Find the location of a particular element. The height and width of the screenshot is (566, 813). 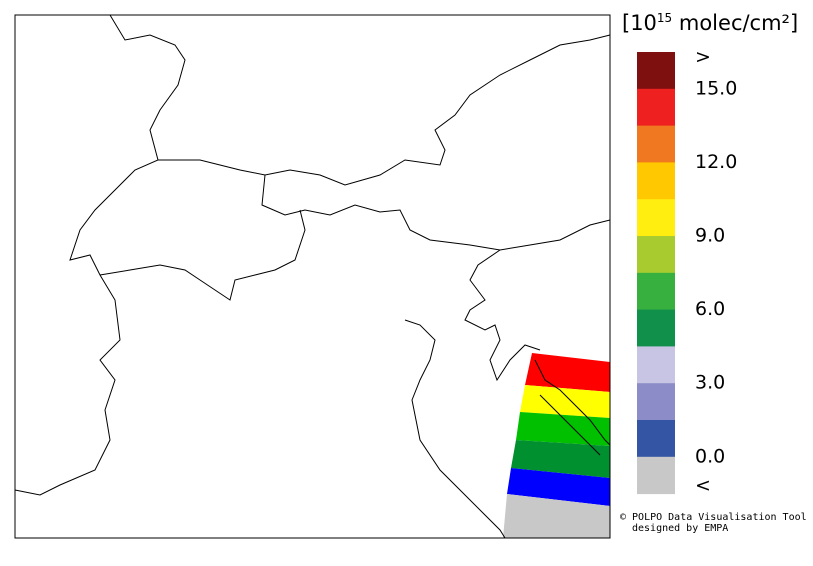

swath is located at coordinates (556, 445).